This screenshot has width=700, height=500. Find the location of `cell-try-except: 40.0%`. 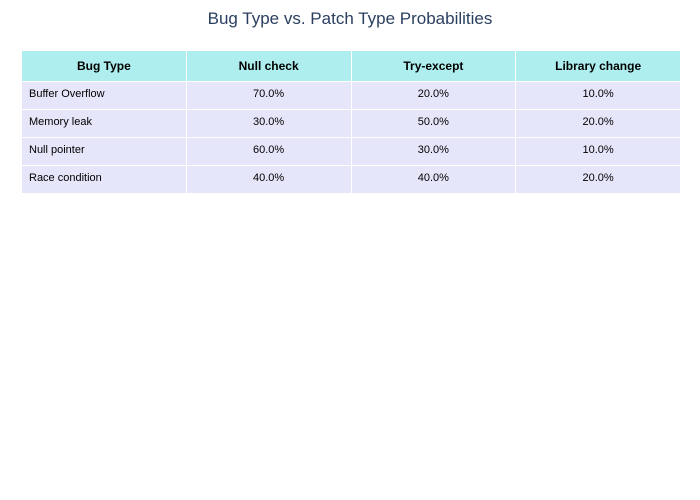

cell-try-except: 40.0% is located at coordinates (433, 179).